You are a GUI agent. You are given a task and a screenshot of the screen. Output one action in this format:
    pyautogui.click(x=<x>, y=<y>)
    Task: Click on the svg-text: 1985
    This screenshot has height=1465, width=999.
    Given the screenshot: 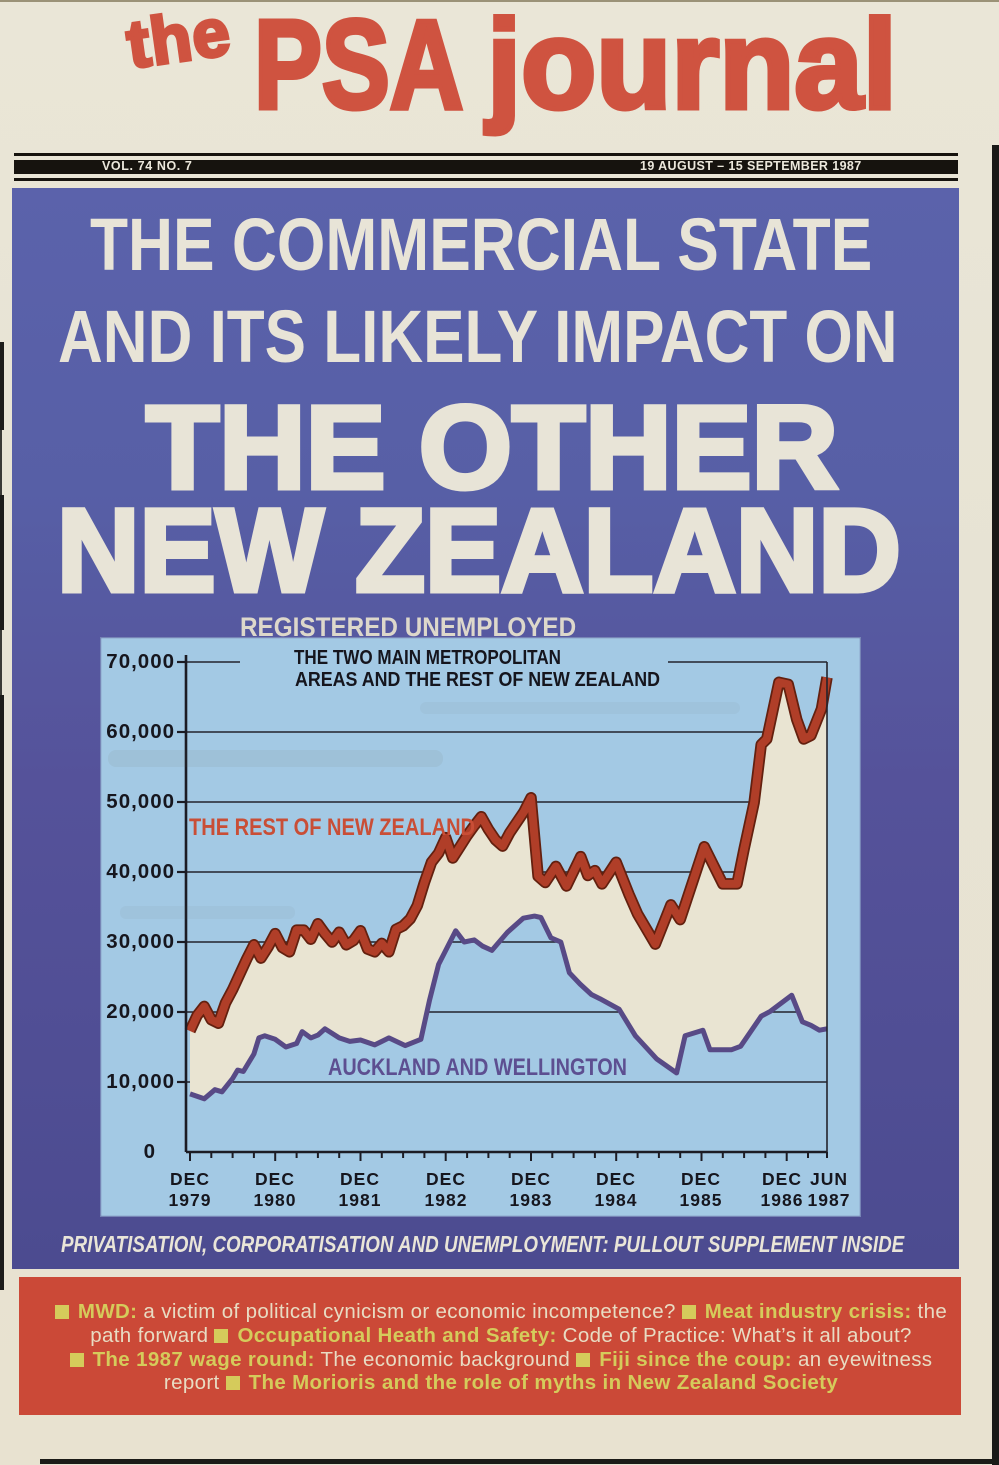 What is the action you would take?
    pyautogui.click(x=701, y=1200)
    